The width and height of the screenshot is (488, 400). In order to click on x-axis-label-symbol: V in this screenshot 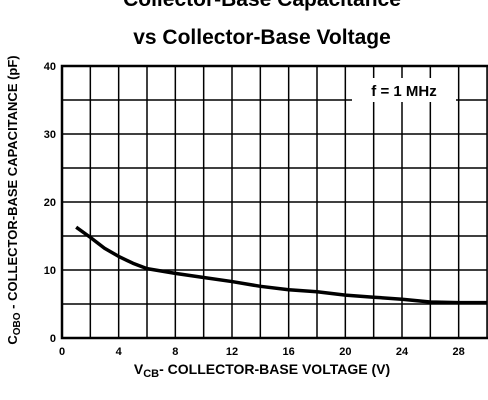, I will do `click(139, 369)`.